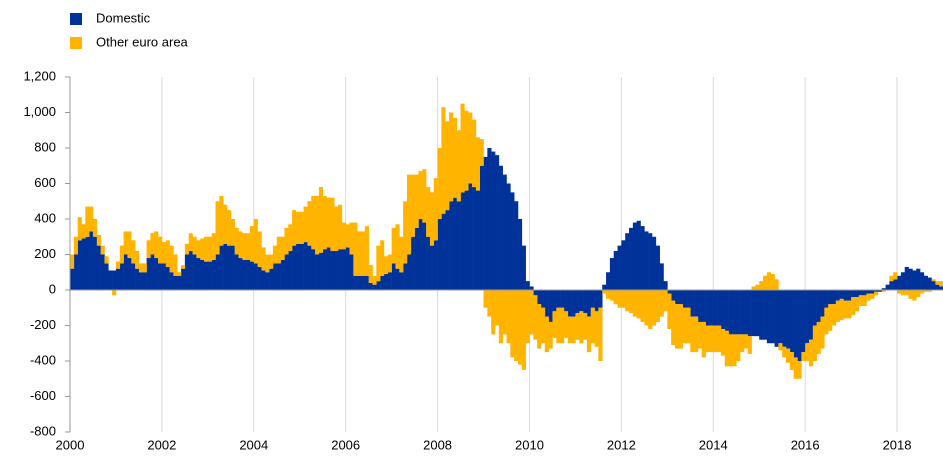 This screenshot has height=457, width=943. Describe the element at coordinates (45, 253) in the screenshot. I see `y-tick-label: 200` at that location.